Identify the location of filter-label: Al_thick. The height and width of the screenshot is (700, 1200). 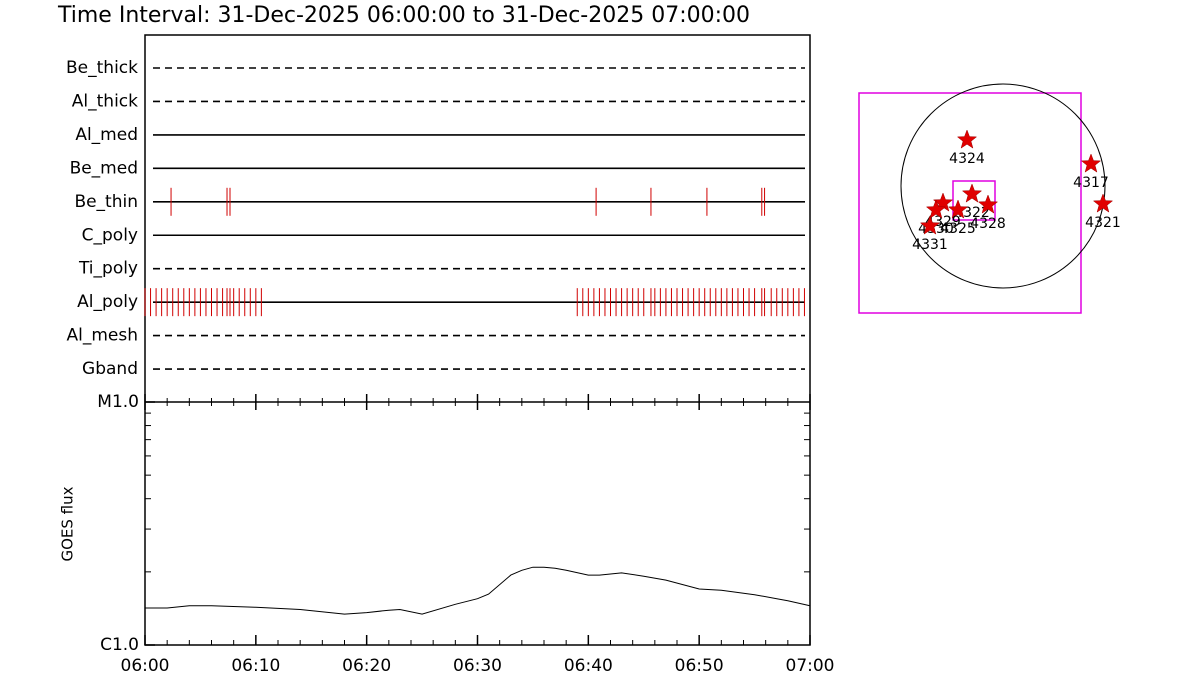
(105, 101).